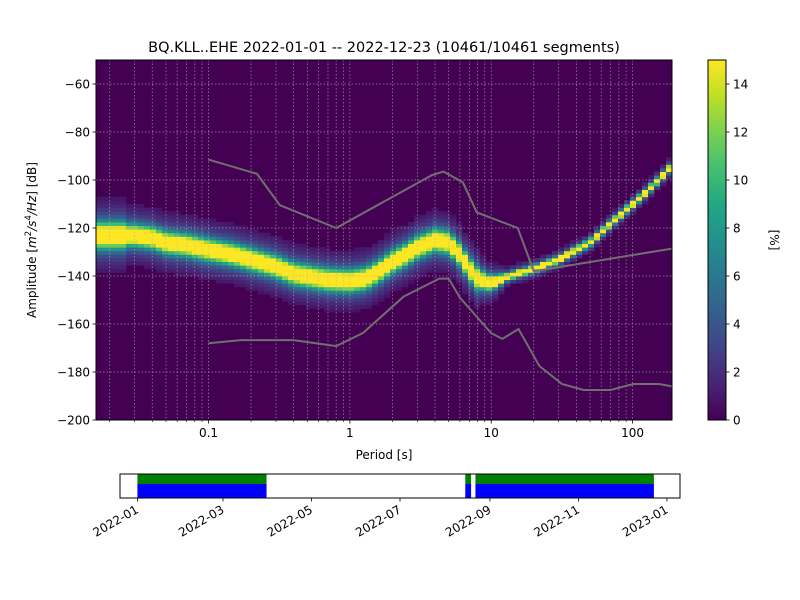 Image resolution: width=800 pixels, height=600 pixels. I want to click on y-tick-label: −140, so click(73, 277).